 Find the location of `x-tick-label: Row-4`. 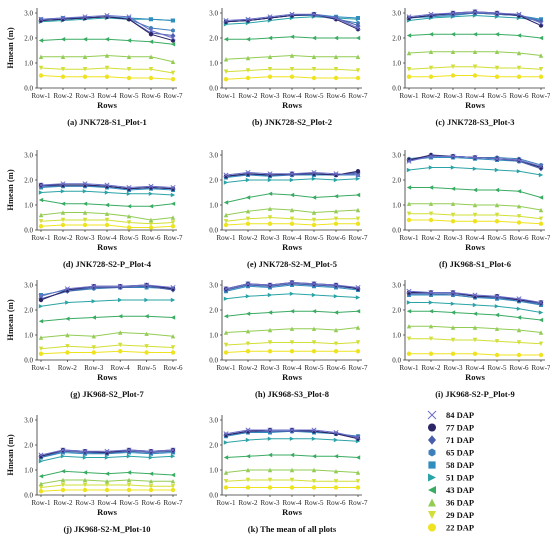

x-tick-label: Row-4 is located at coordinates (292, 368).